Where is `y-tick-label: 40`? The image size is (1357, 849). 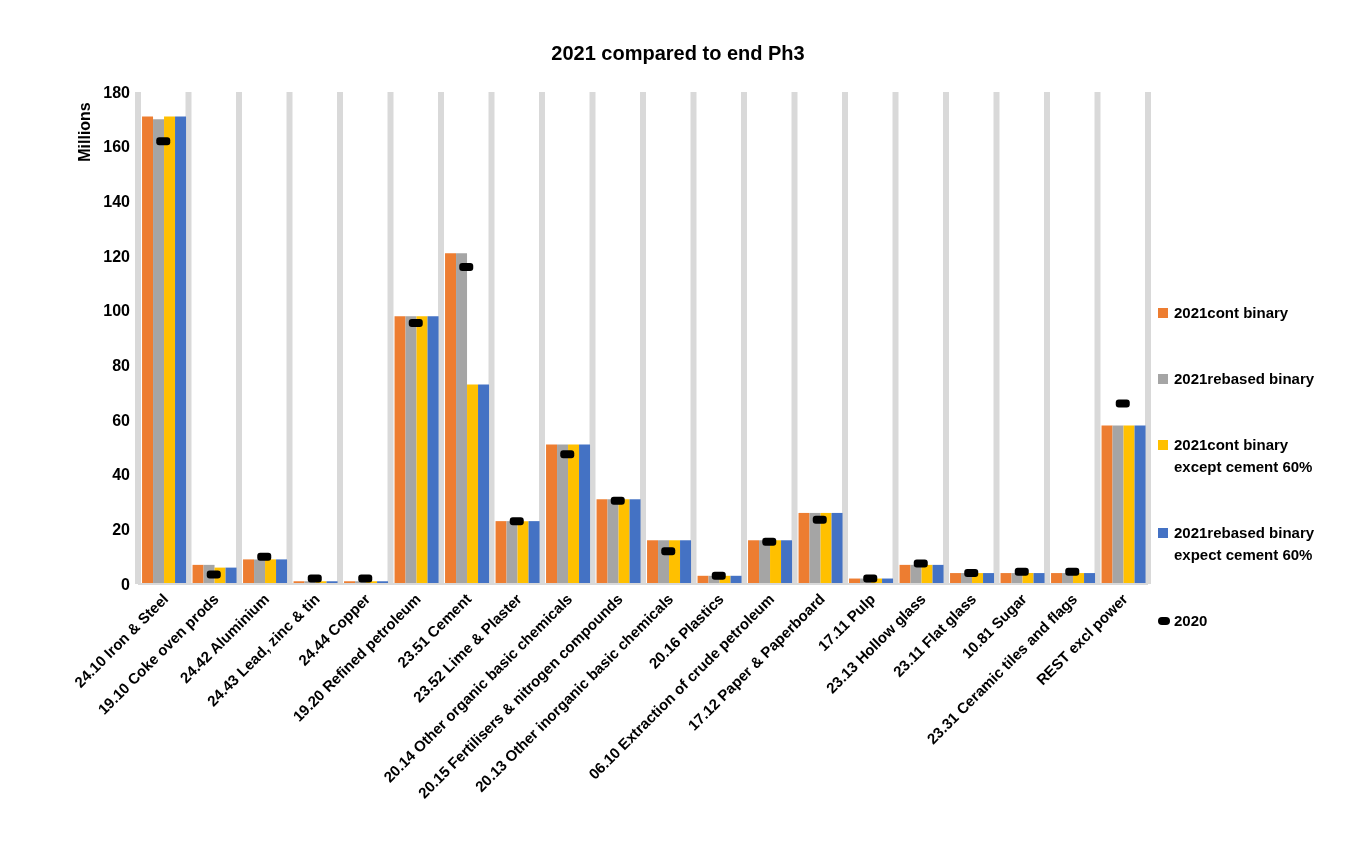
y-tick-label: 40 is located at coordinates (121, 475).